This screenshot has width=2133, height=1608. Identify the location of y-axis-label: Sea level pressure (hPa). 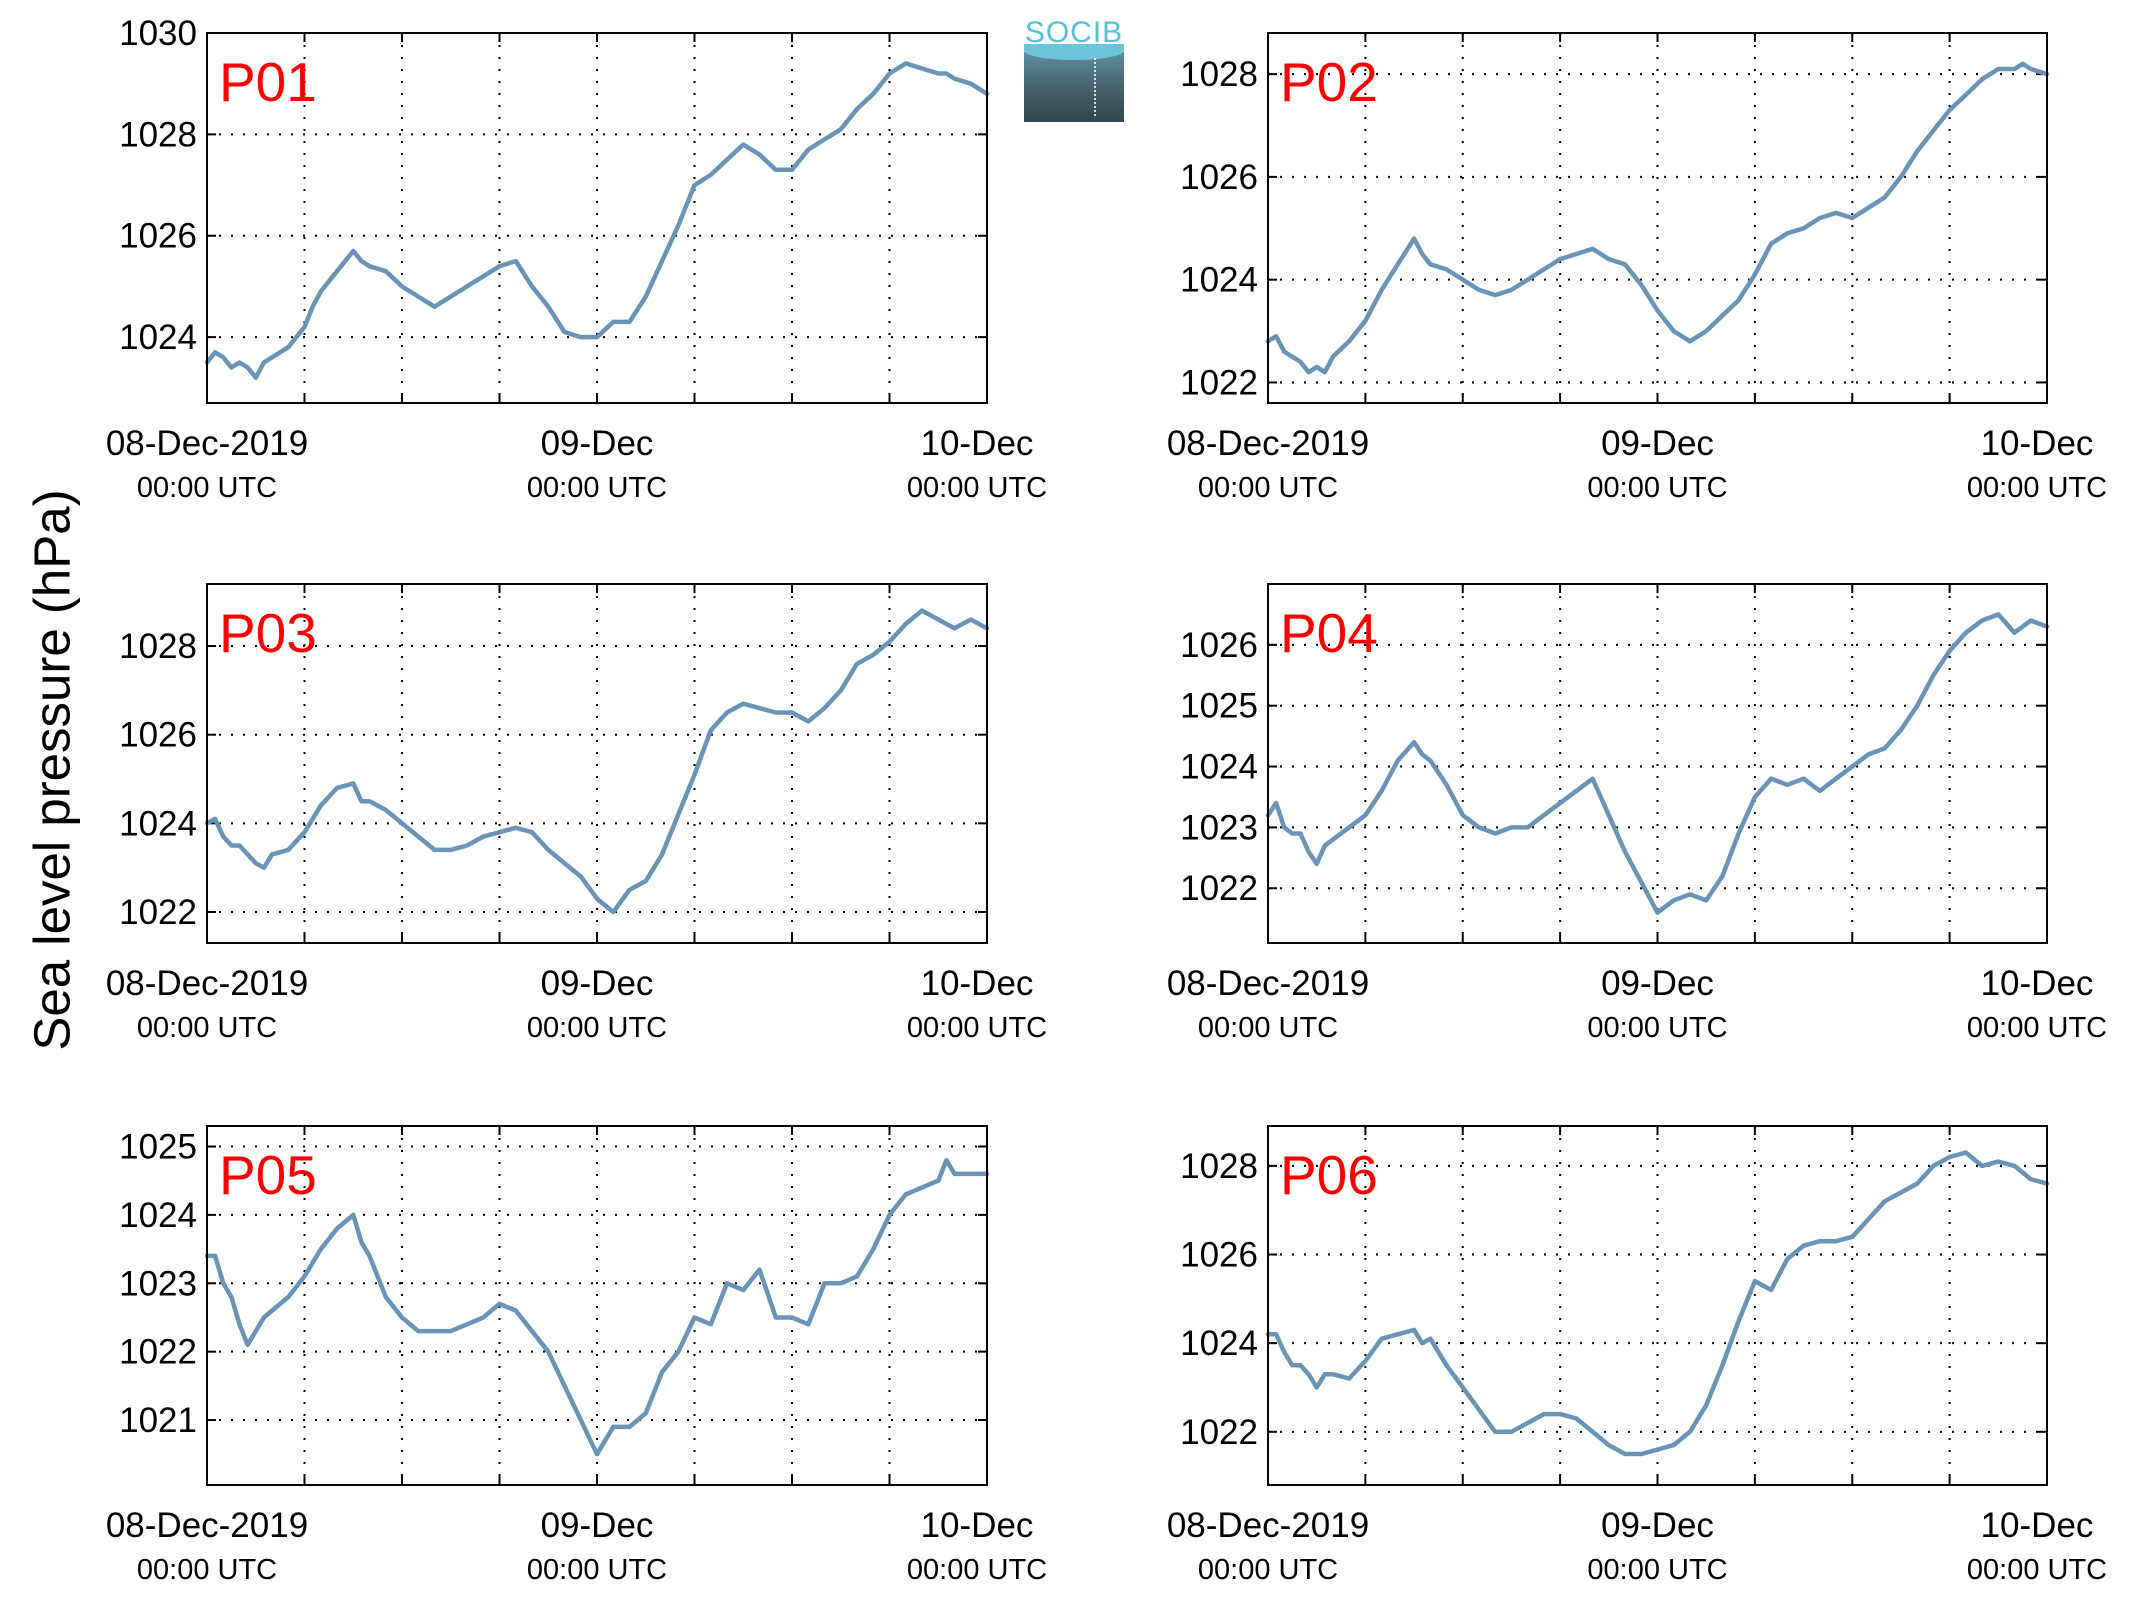
(52, 770).